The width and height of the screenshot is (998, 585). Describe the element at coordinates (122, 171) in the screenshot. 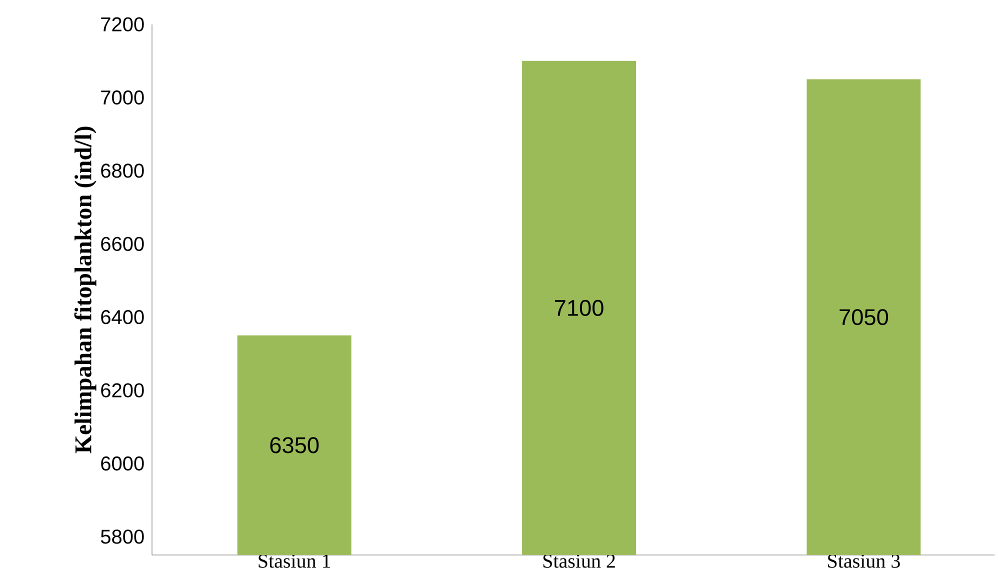

I see `y-tick-label: 6800` at that location.